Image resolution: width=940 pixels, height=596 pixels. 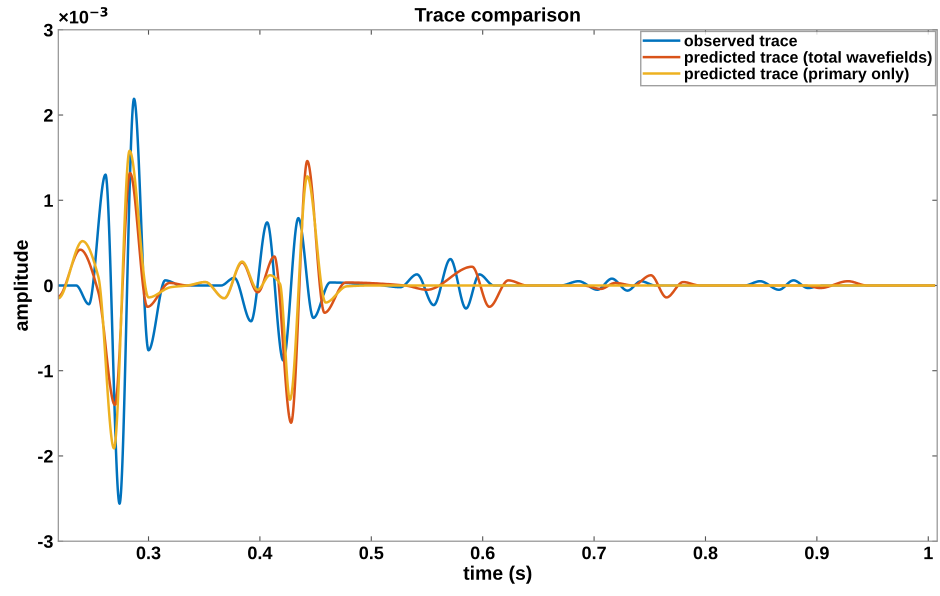 I want to click on y-tick-label: 0, so click(x=48, y=285).